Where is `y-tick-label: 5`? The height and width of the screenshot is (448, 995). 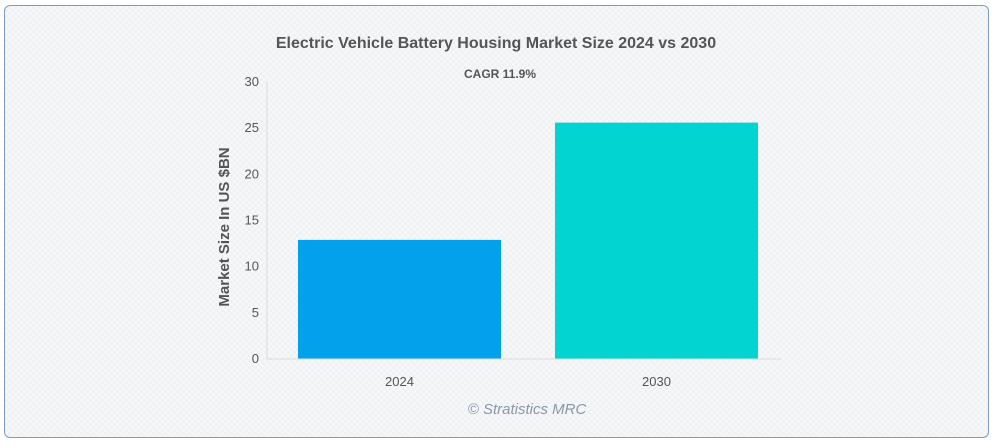 y-tick-label: 5 is located at coordinates (255, 312).